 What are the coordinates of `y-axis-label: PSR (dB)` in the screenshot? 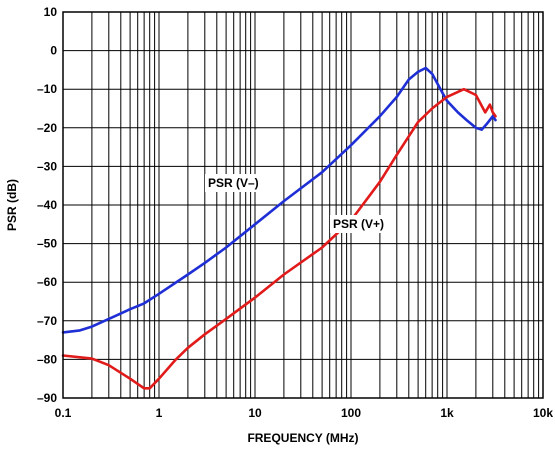 It's located at (12, 205).